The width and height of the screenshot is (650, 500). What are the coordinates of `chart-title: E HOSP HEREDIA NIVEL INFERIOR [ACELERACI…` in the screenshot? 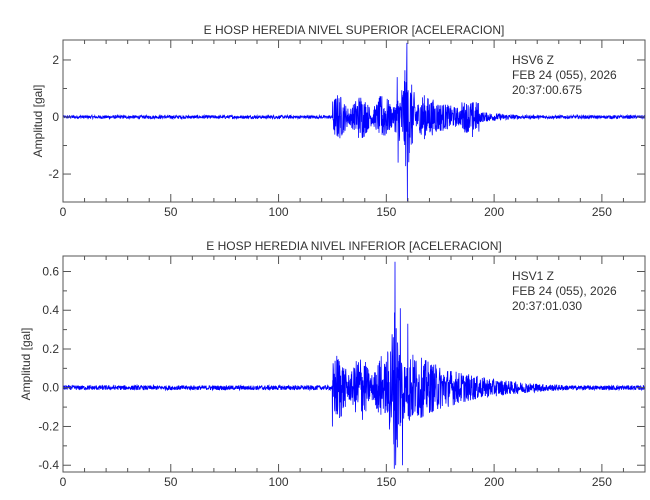 It's located at (353, 246).